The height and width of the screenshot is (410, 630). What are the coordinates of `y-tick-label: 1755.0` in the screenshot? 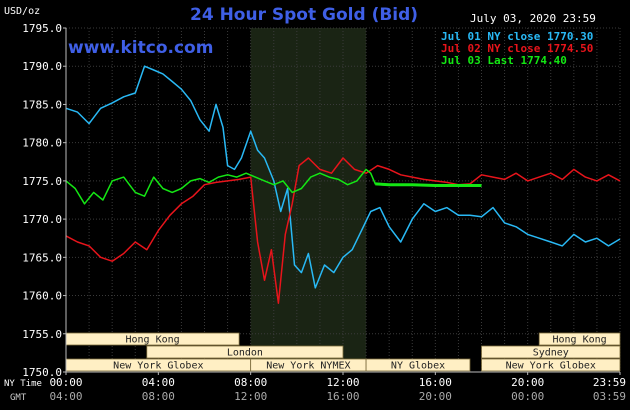 It's located at (42, 334).